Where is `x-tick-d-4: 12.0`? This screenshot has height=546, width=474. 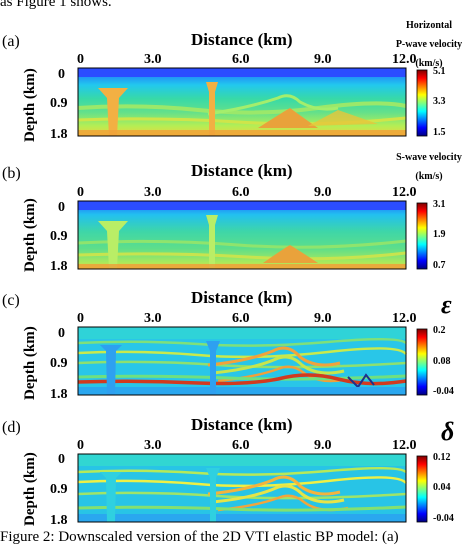
x-tick-d-4: 12.0 is located at coordinates (404, 445).